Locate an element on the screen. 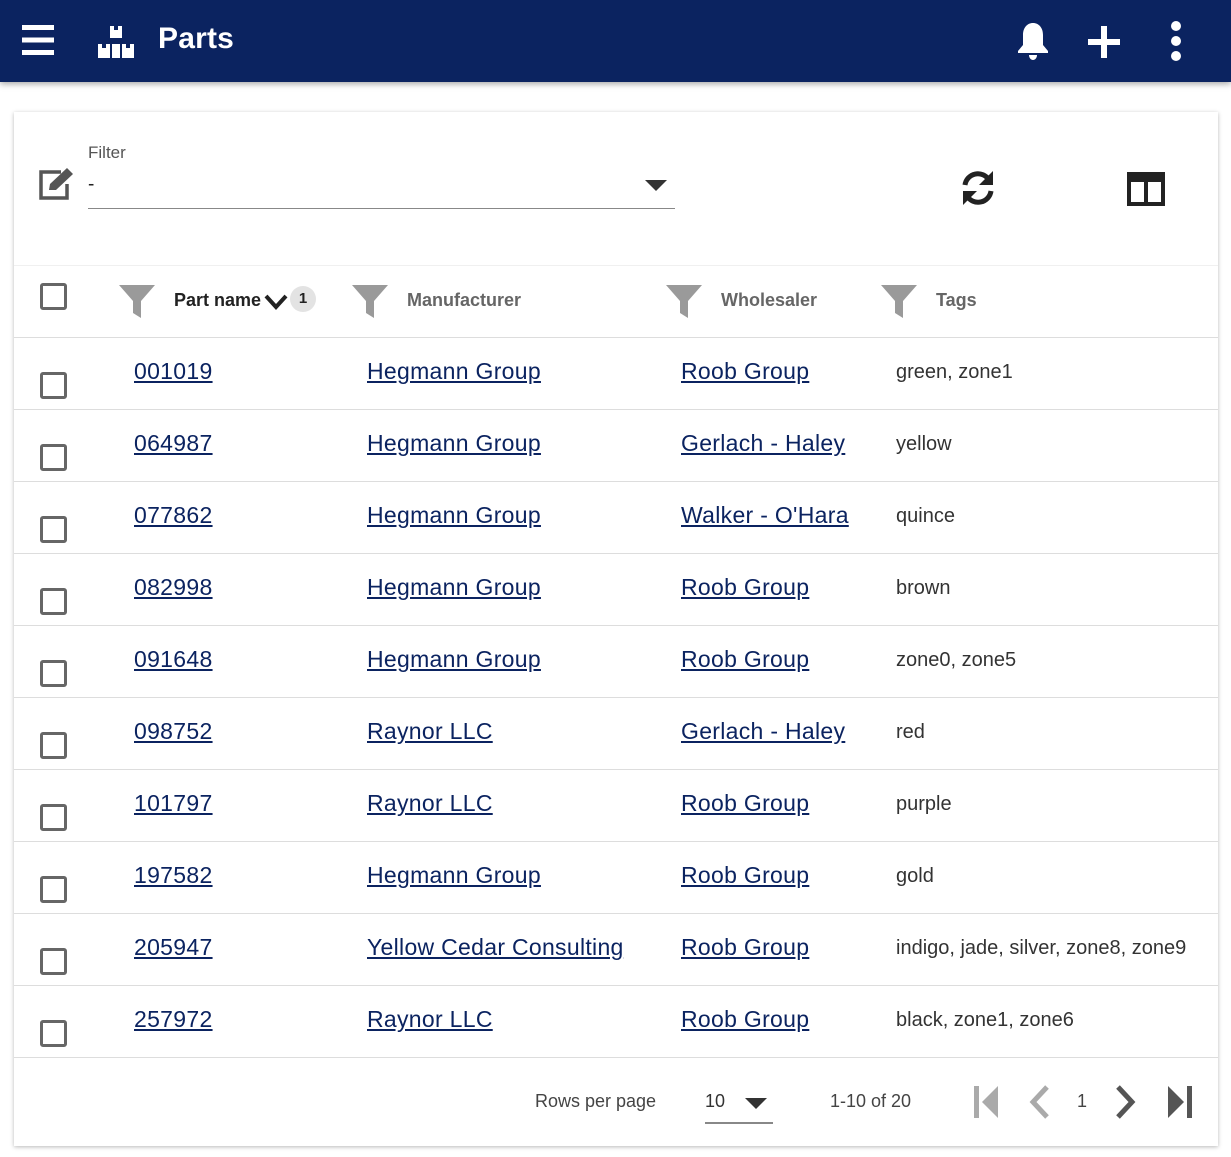  current-page: 1 is located at coordinates (1082, 1101).